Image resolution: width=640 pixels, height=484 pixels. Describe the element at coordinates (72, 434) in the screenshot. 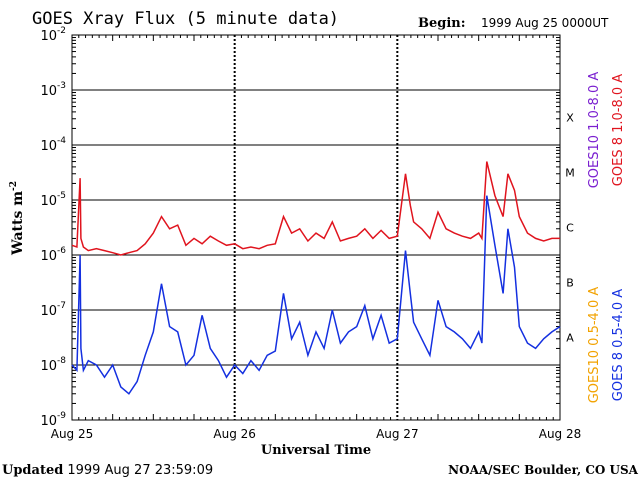

I see `x-tick-label: Aug 25` at that location.